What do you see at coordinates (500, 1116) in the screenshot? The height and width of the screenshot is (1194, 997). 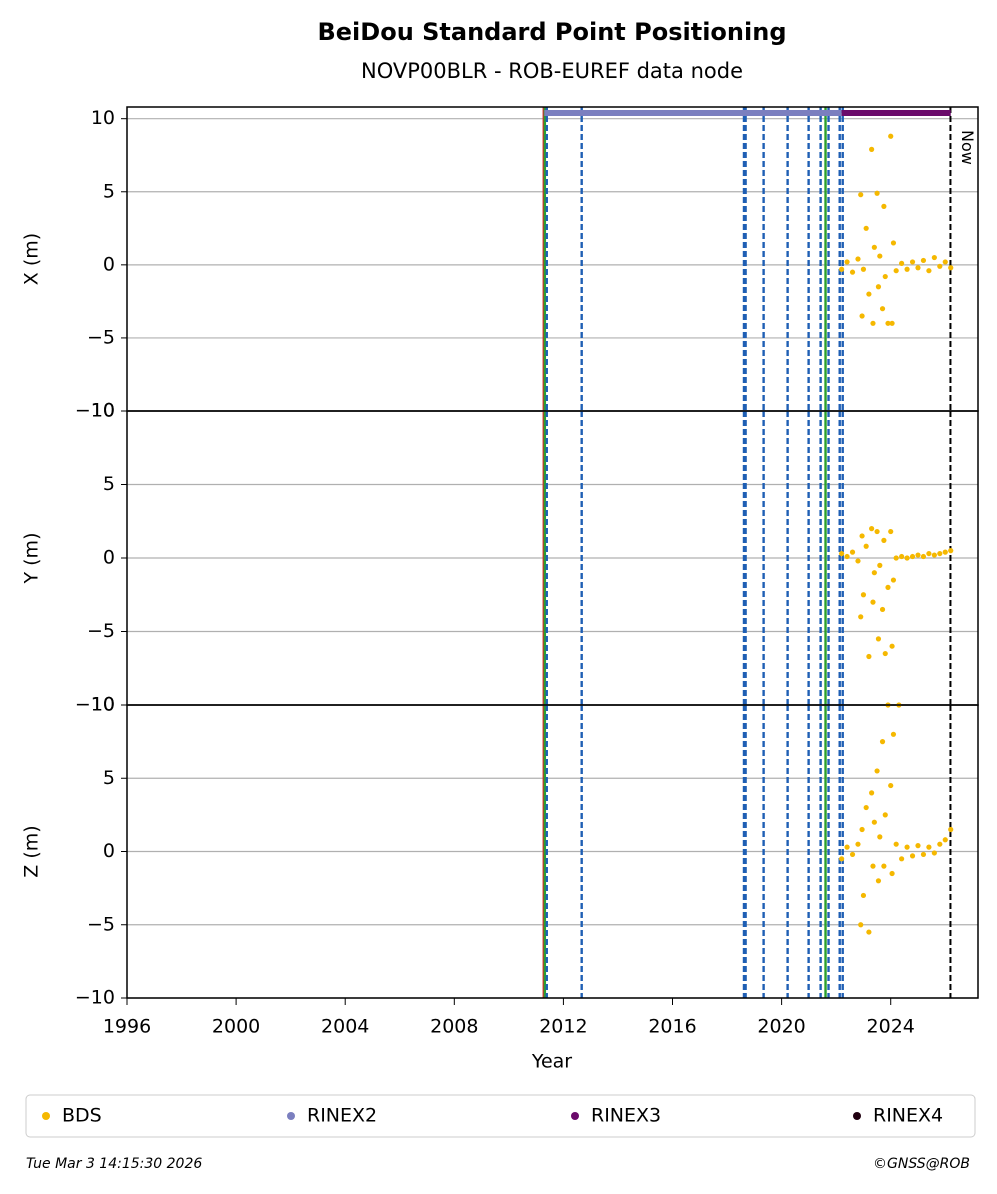 I see `legend-box` at bounding box center [500, 1116].